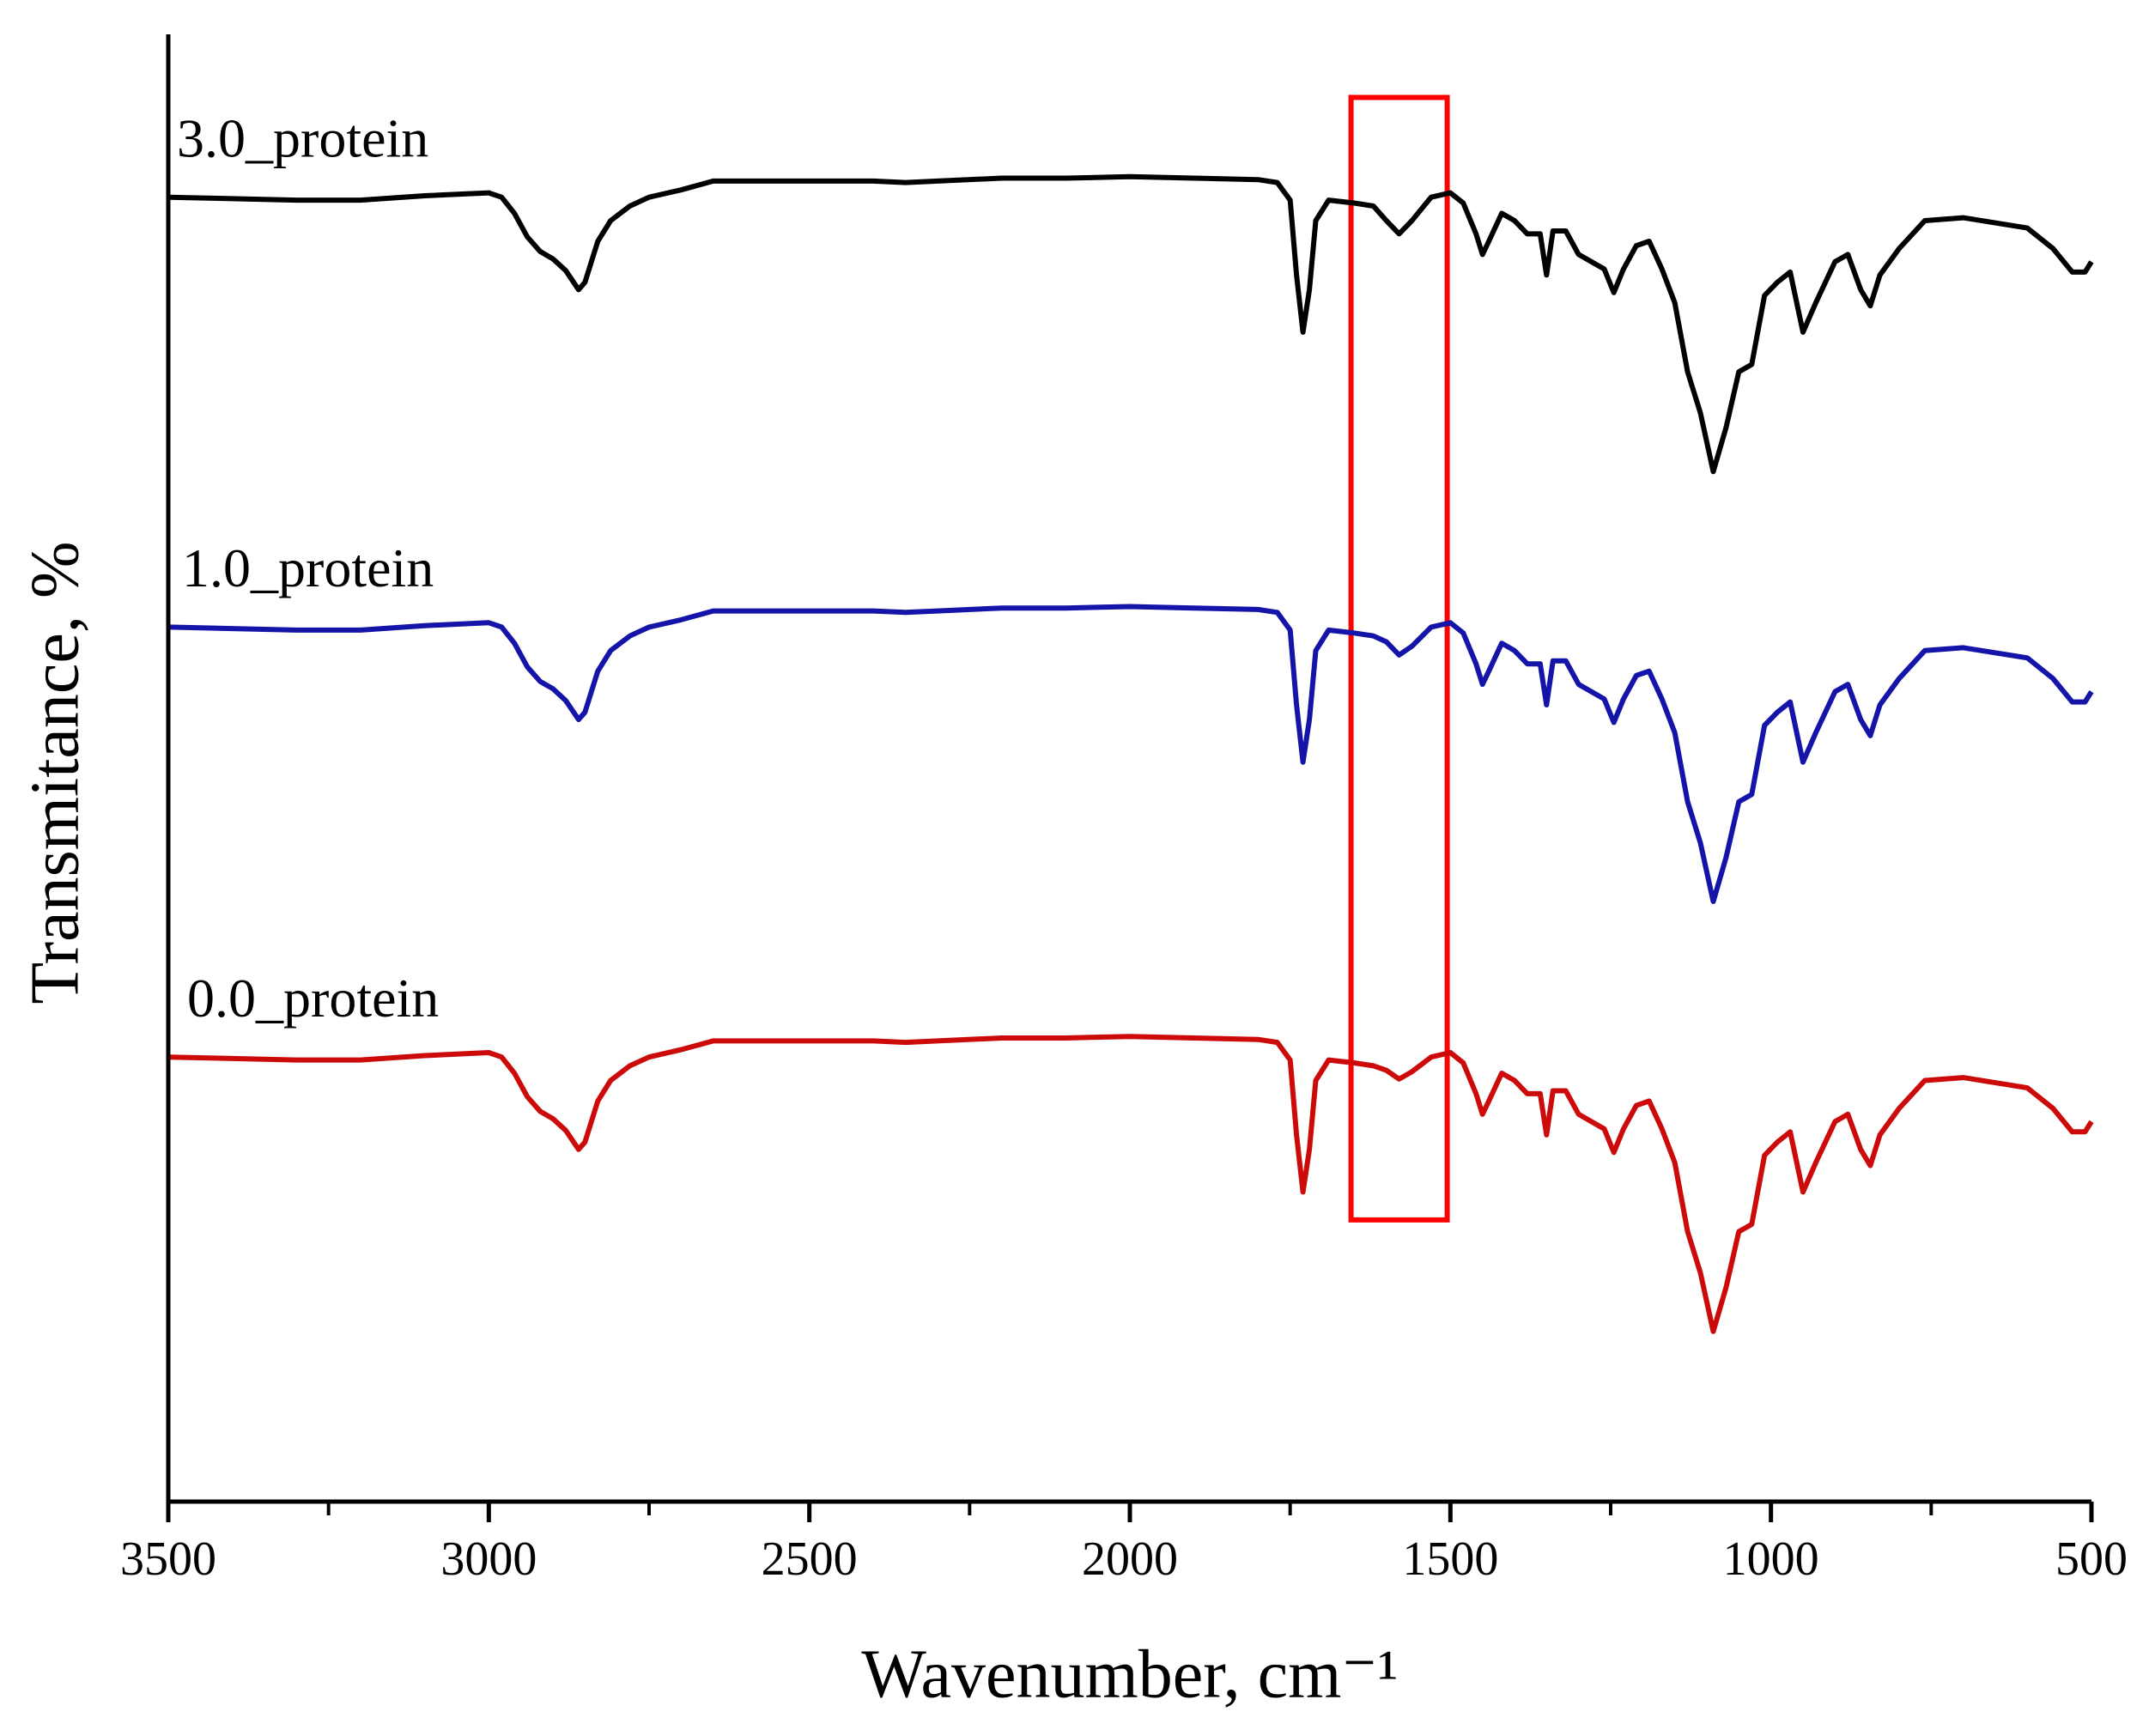  What do you see at coordinates (55, 772) in the screenshot?
I see `y-axis-label: Transmitance, %` at bounding box center [55, 772].